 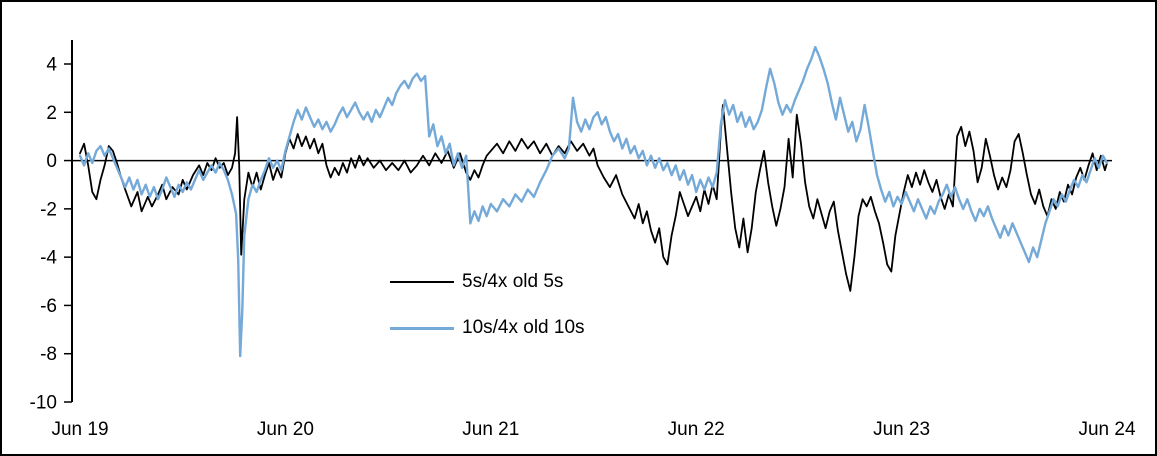 I want to click on y-tick-label: -6, so click(x=48, y=306).